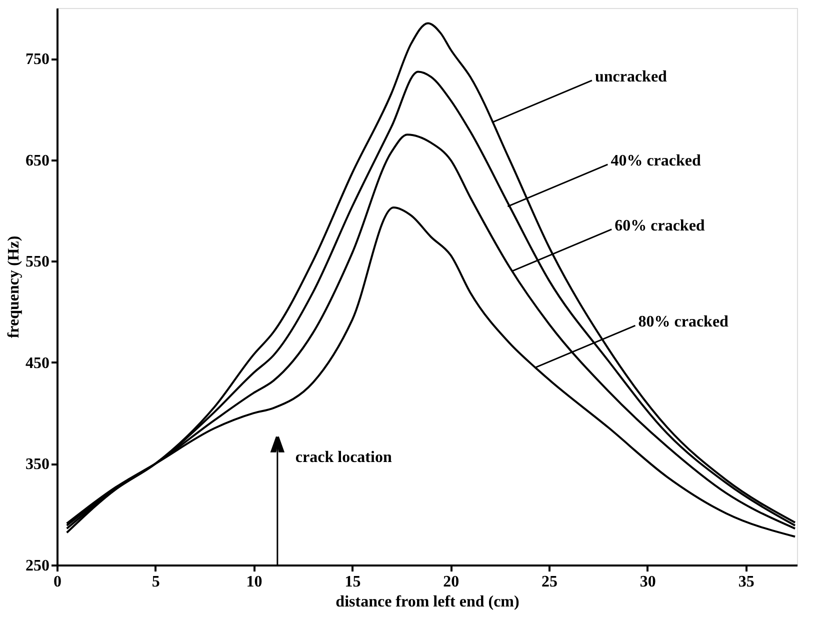 The height and width of the screenshot is (624, 831). What do you see at coordinates (655, 161) in the screenshot?
I see `annotation: 40% cracked` at bounding box center [655, 161].